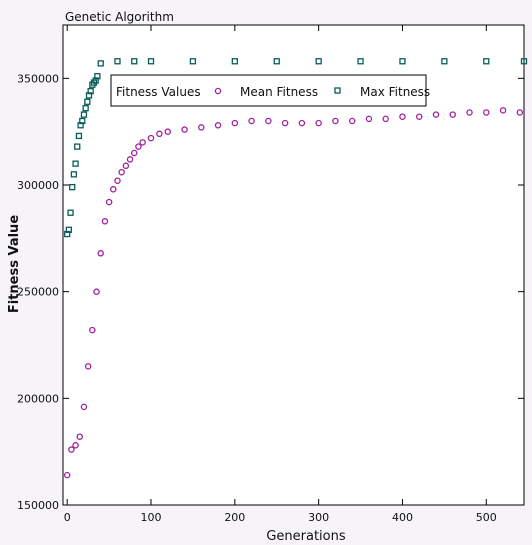 This screenshot has width=532, height=545. What do you see at coordinates (38, 78) in the screenshot?
I see `y-tick-label: 350000` at bounding box center [38, 78].